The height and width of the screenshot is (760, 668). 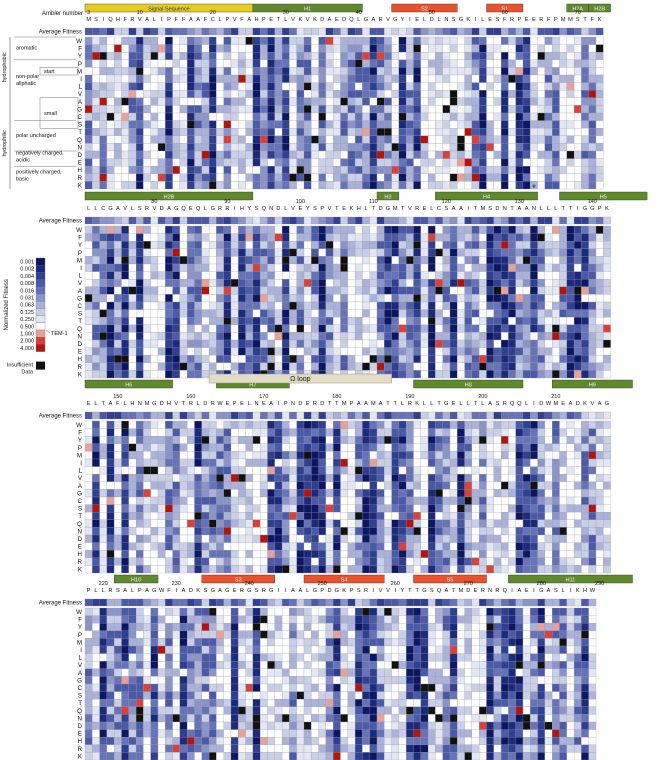 I want to click on sequence-residue-letter: L, so click(x=431, y=404).